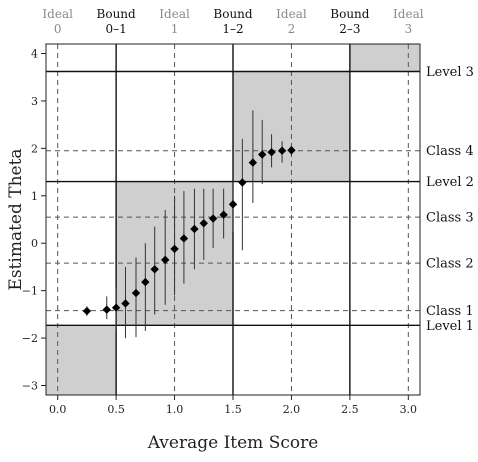  Describe the element at coordinates (175, 29) in the screenshot. I see `ideal-value: 1` at that location.